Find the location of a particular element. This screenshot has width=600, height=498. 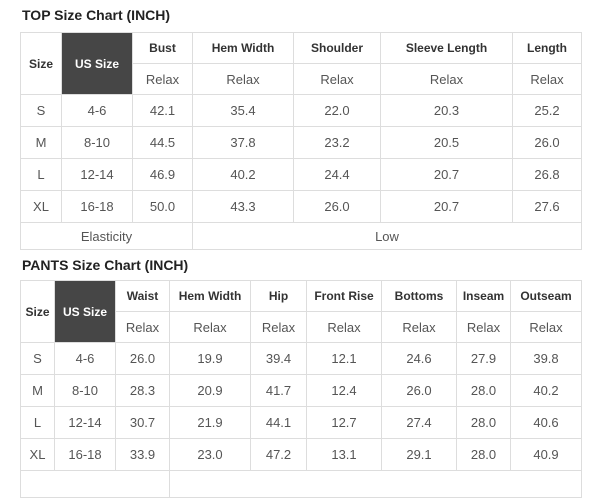

measurement-value-cell: 12.7 is located at coordinates (344, 422).